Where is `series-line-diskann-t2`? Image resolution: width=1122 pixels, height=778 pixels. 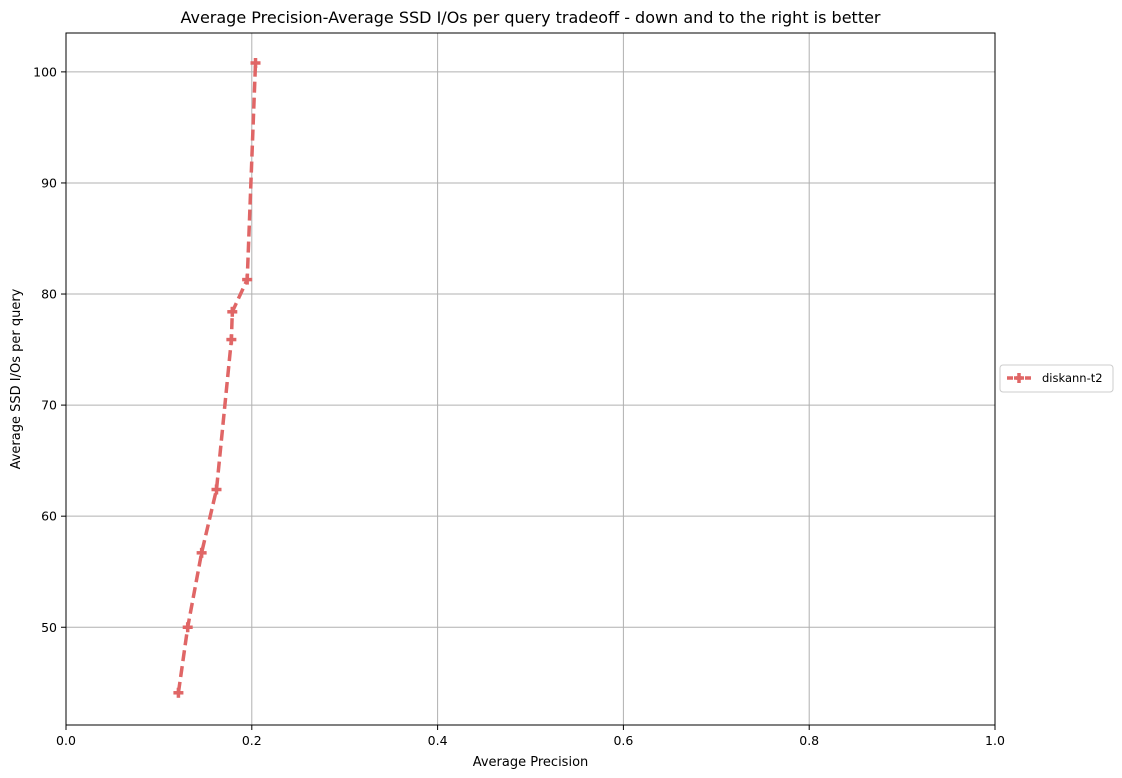
series-line-diskann-t2 is located at coordinates (217, 378).